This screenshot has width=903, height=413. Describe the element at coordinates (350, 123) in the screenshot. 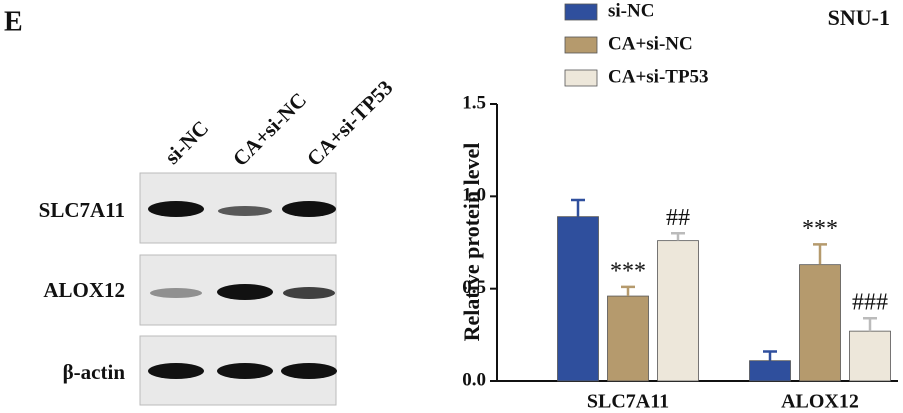

I see `lane-label: CA+si-TP53` at that location.